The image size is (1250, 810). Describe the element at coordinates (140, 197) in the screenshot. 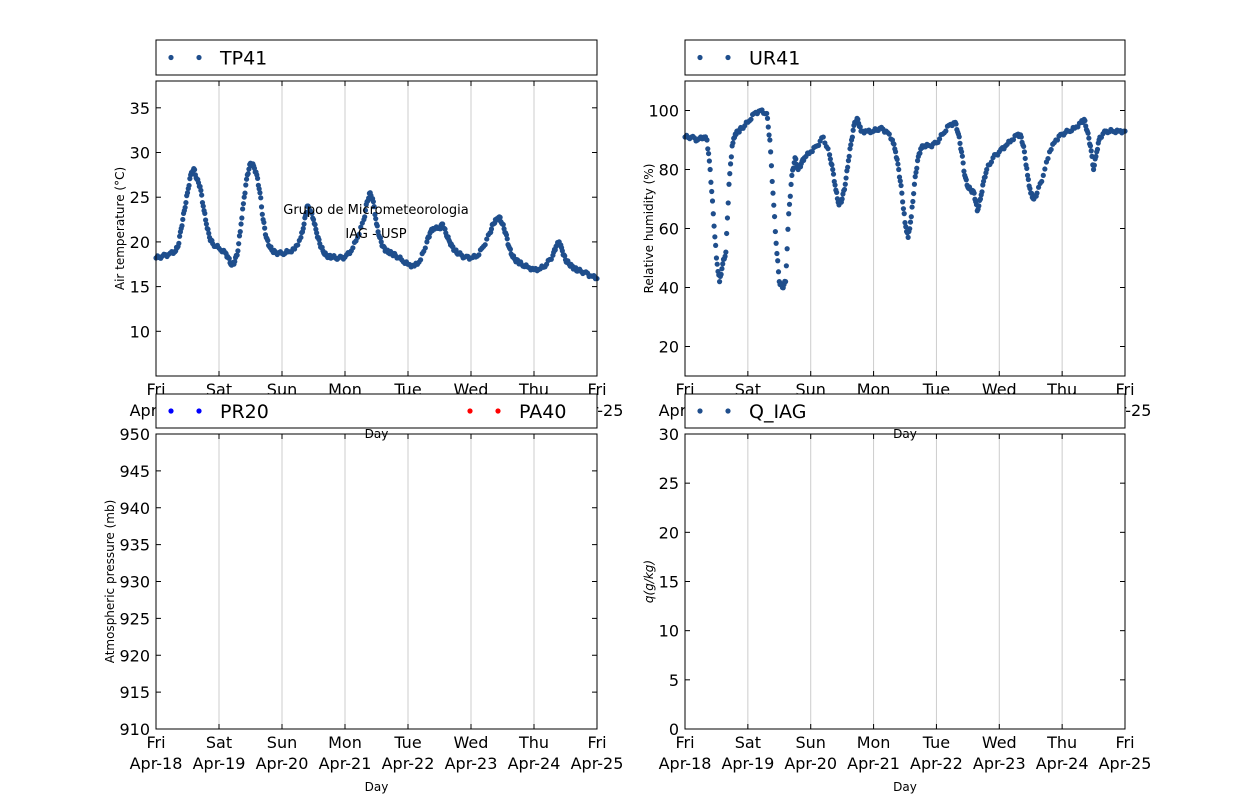

I see `y-tick-label: 25` at that location.